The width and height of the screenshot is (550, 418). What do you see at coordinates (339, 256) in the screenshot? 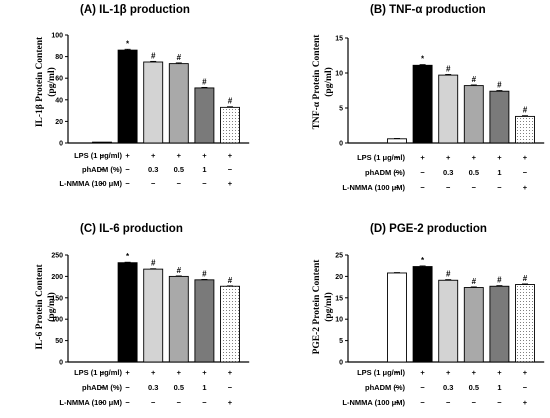
I see `y-tick-label: 25` at bounding box center [339, 256].